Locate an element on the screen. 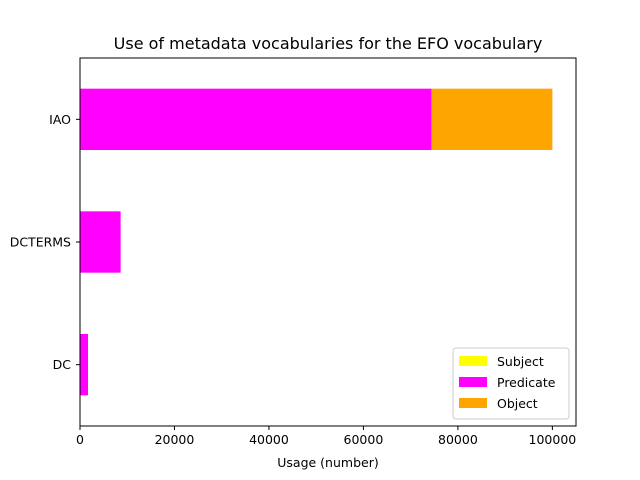 Image resolution: width=640 pixels, height=480 pixels. bar-dcterms-predicate is located at coordinates (100, 242).